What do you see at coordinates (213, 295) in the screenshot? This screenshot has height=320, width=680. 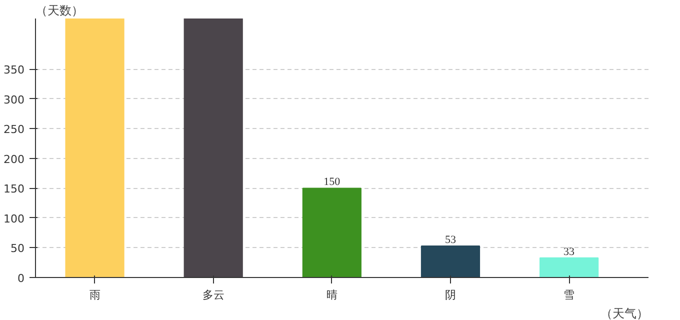 I see `x-tick-label: 多云` at bounding box center [213, 295].